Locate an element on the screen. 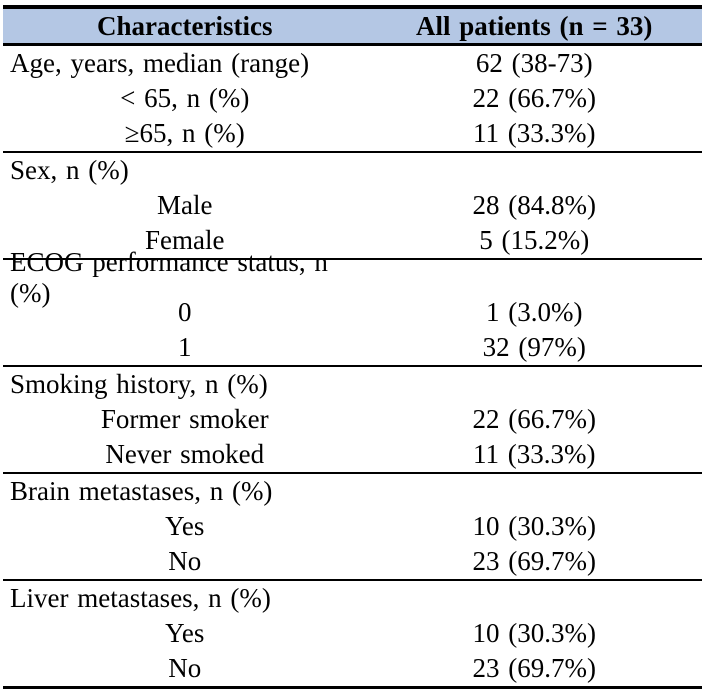 The image size is (705, 697). header-all-patients: All patients (n = 33) is located at coordinates (534, 25).